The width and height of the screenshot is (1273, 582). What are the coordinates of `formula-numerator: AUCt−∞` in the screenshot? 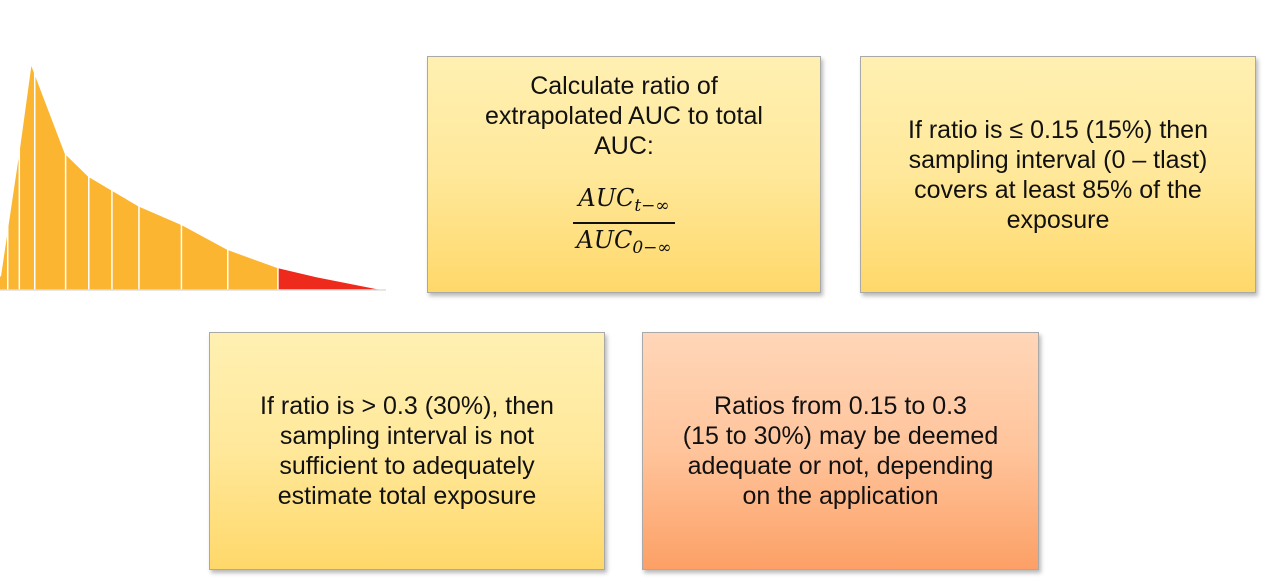 It's located at (623, 202).